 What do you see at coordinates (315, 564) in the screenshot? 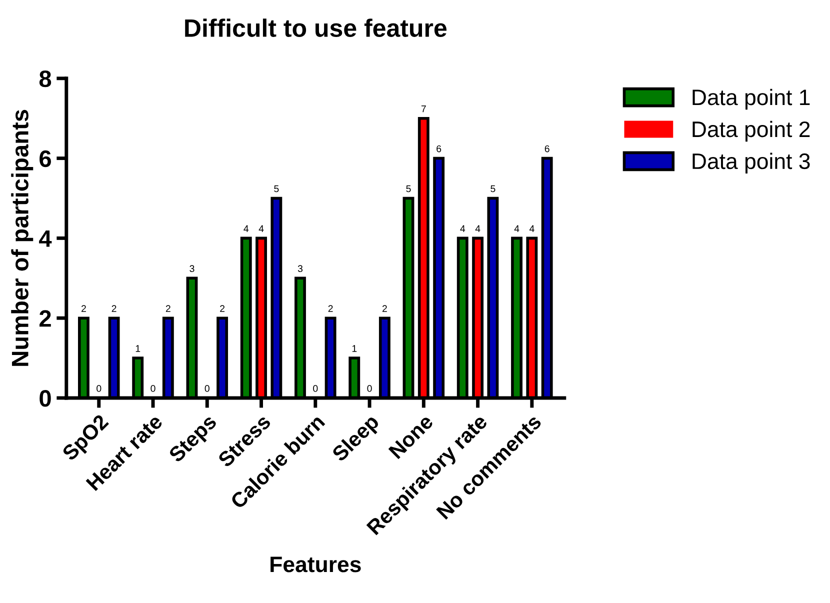
I see `x-axis-title: Features` at bounding box center [315, 564].